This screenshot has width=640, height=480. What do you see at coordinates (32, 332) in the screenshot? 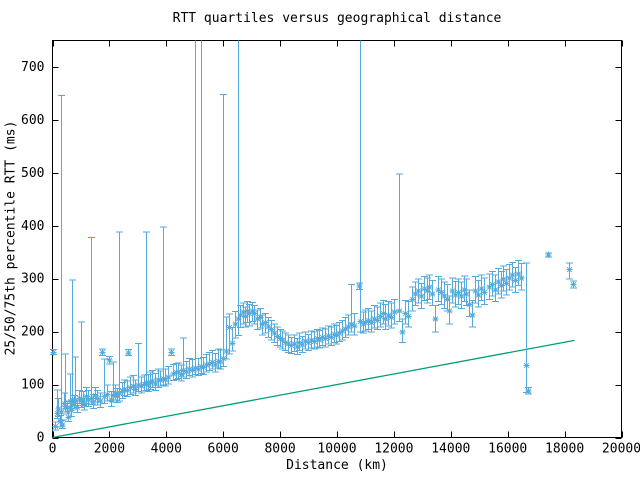
I see `y-tick-label: 200` at bounding box center [32, 332].